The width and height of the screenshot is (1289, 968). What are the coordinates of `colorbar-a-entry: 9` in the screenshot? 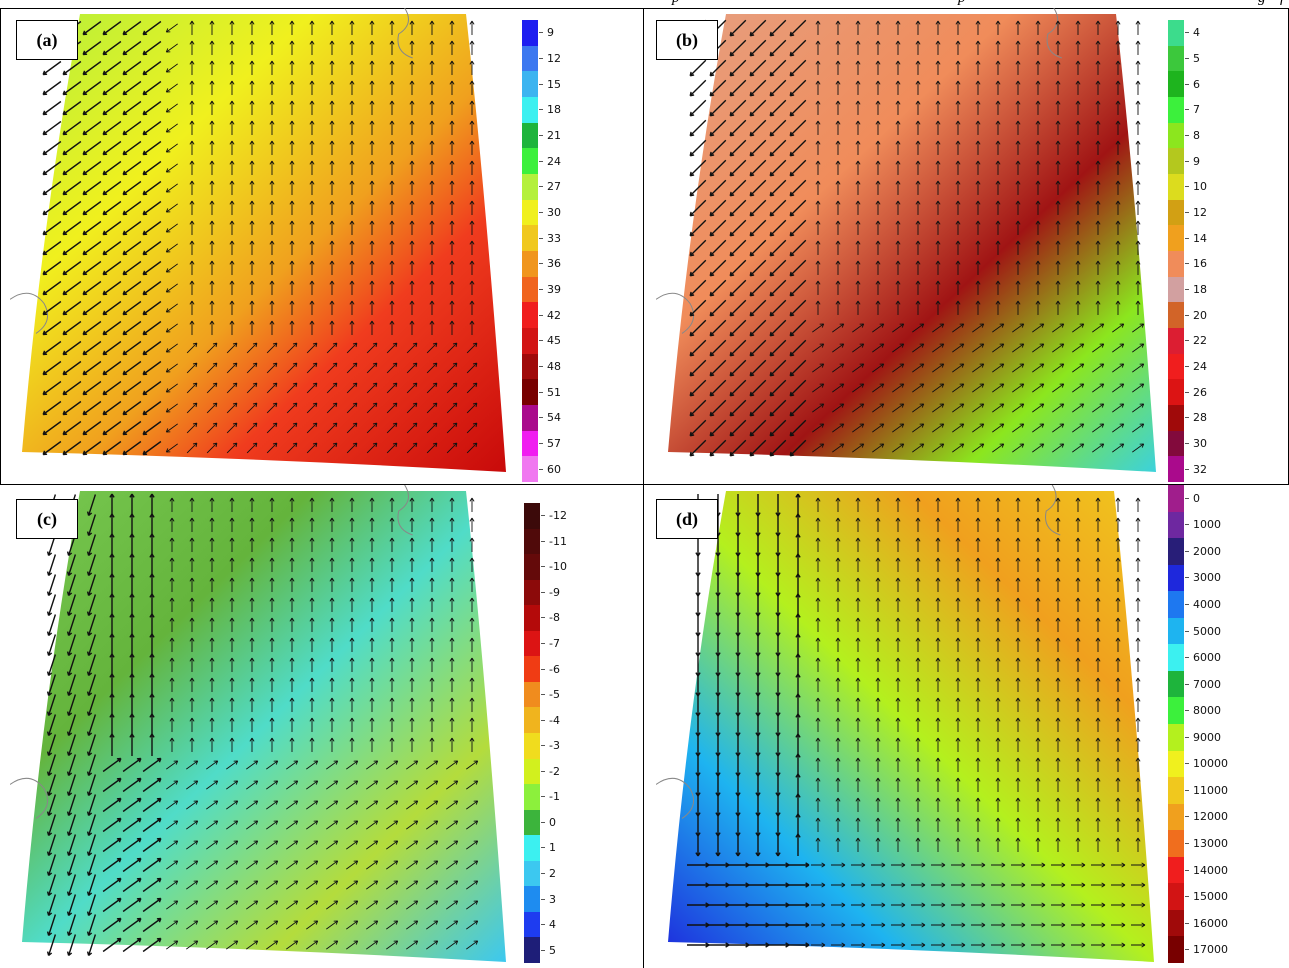 It's located at (538, 33).